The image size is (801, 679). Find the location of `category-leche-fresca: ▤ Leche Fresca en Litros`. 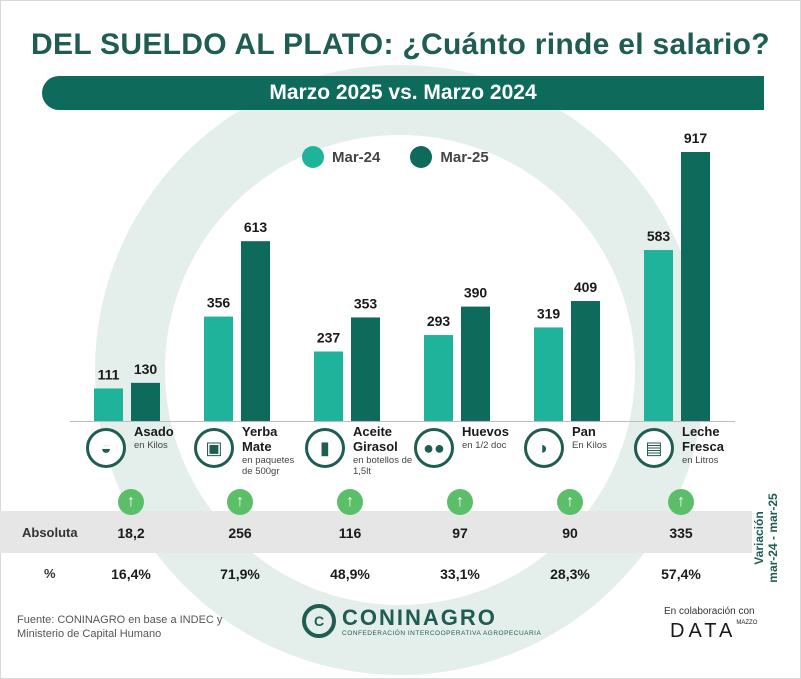

category-leche-fresca: ▤ Leche Fresca en Litros is located at coordinates (683, 446).